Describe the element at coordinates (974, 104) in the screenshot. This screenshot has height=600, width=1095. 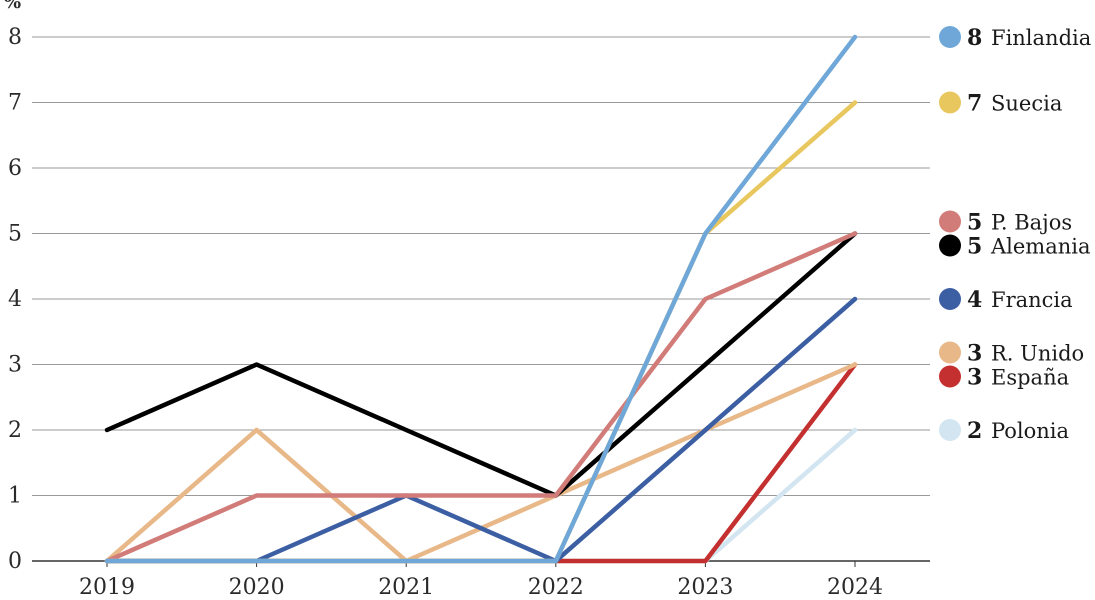
I see `legend-value: 7` at that location.